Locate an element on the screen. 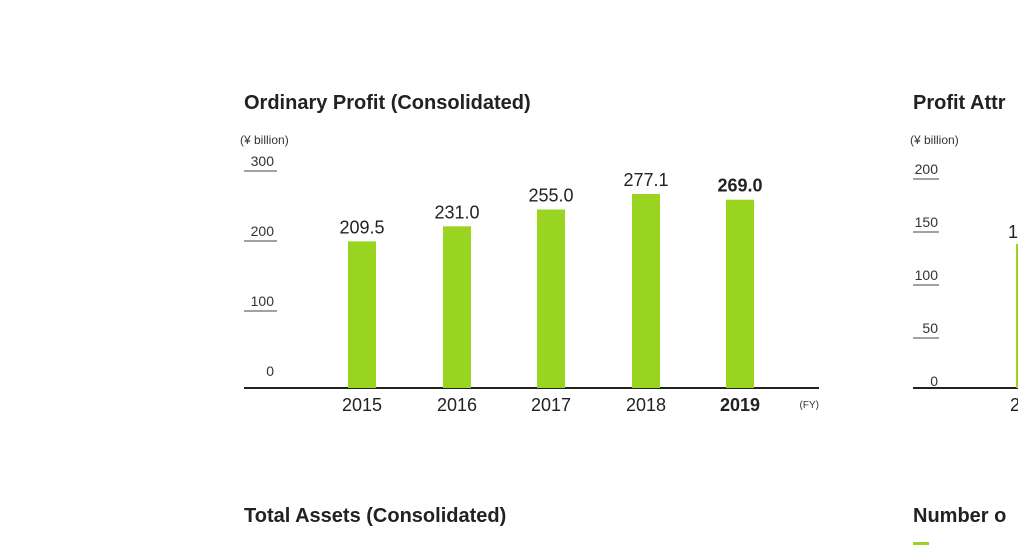  data-label-2017: 255.0 is located at coordinates (550, 196).